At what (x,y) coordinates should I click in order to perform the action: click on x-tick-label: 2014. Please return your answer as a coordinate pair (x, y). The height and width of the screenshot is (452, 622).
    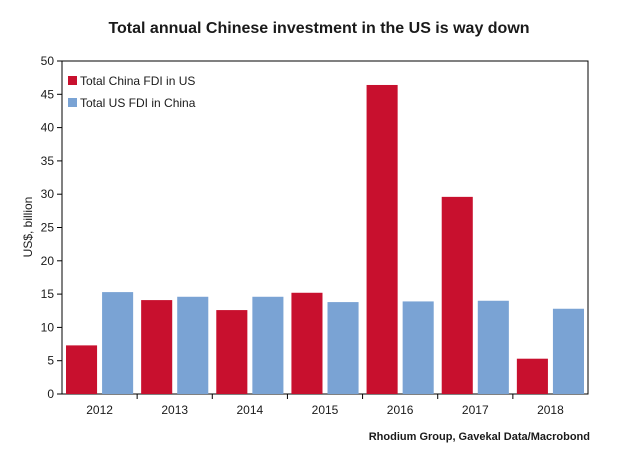
    Looking at the image, I should click on (250, 410).